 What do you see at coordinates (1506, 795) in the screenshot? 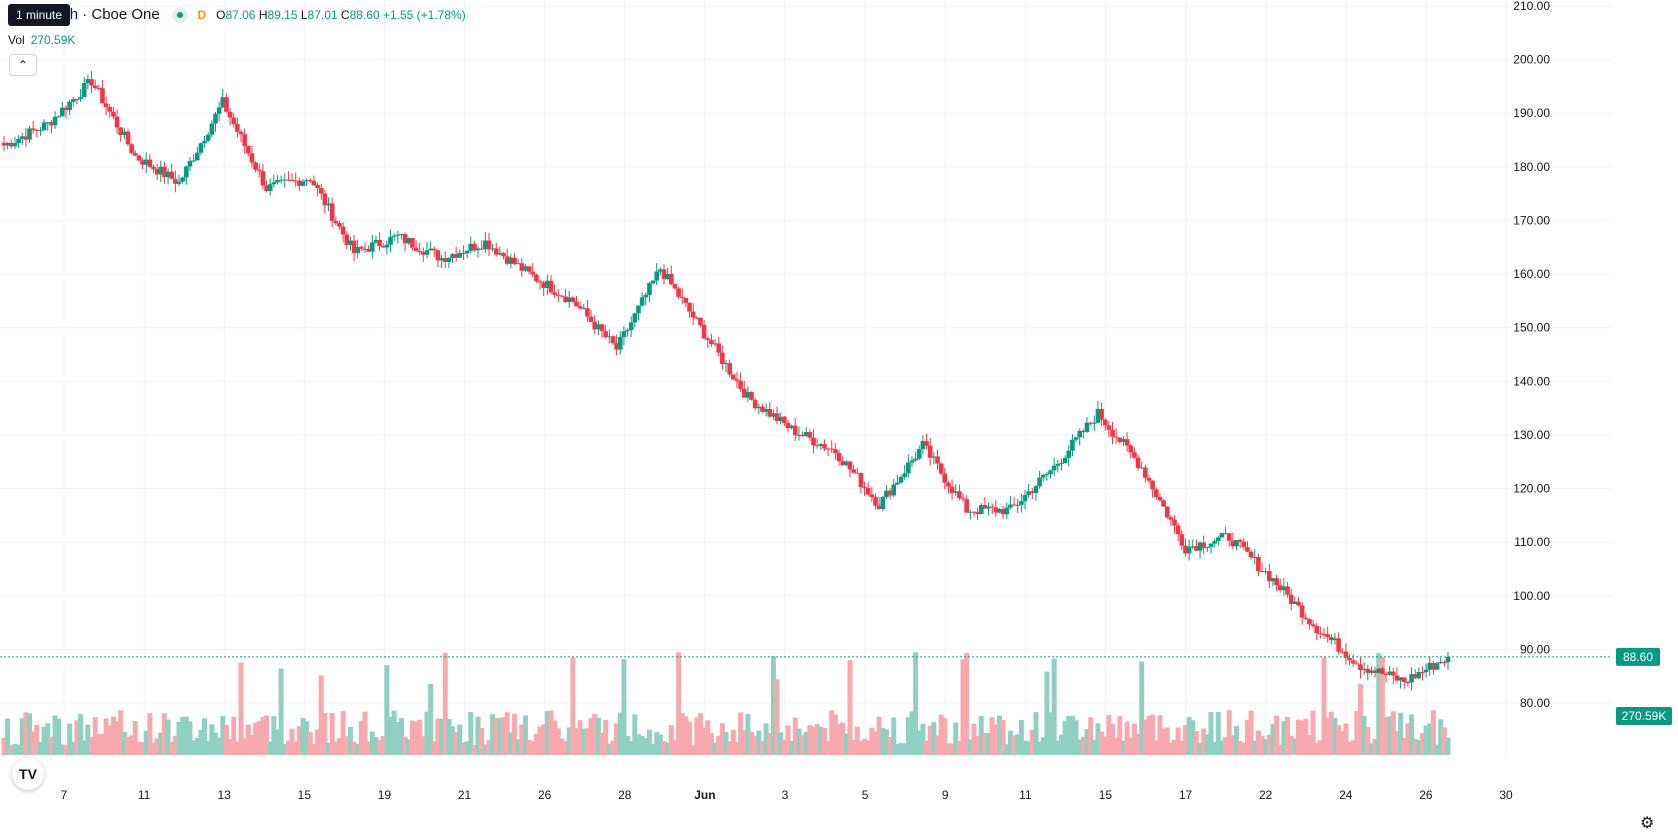
I see `time-tick-label: 30` at bounding box center [1506, 795].